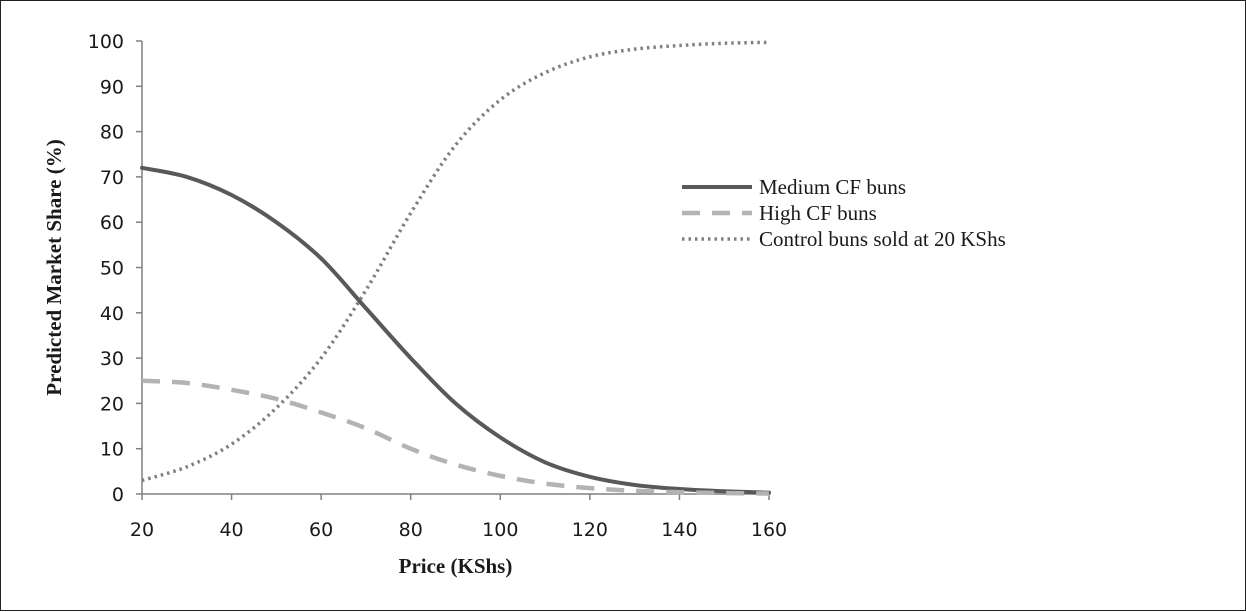 The image size is (1246, 612). Describe the element at coordinates (456, 566) in the screenshot. I see `x-axis-title: Price (KShs)` at that location.